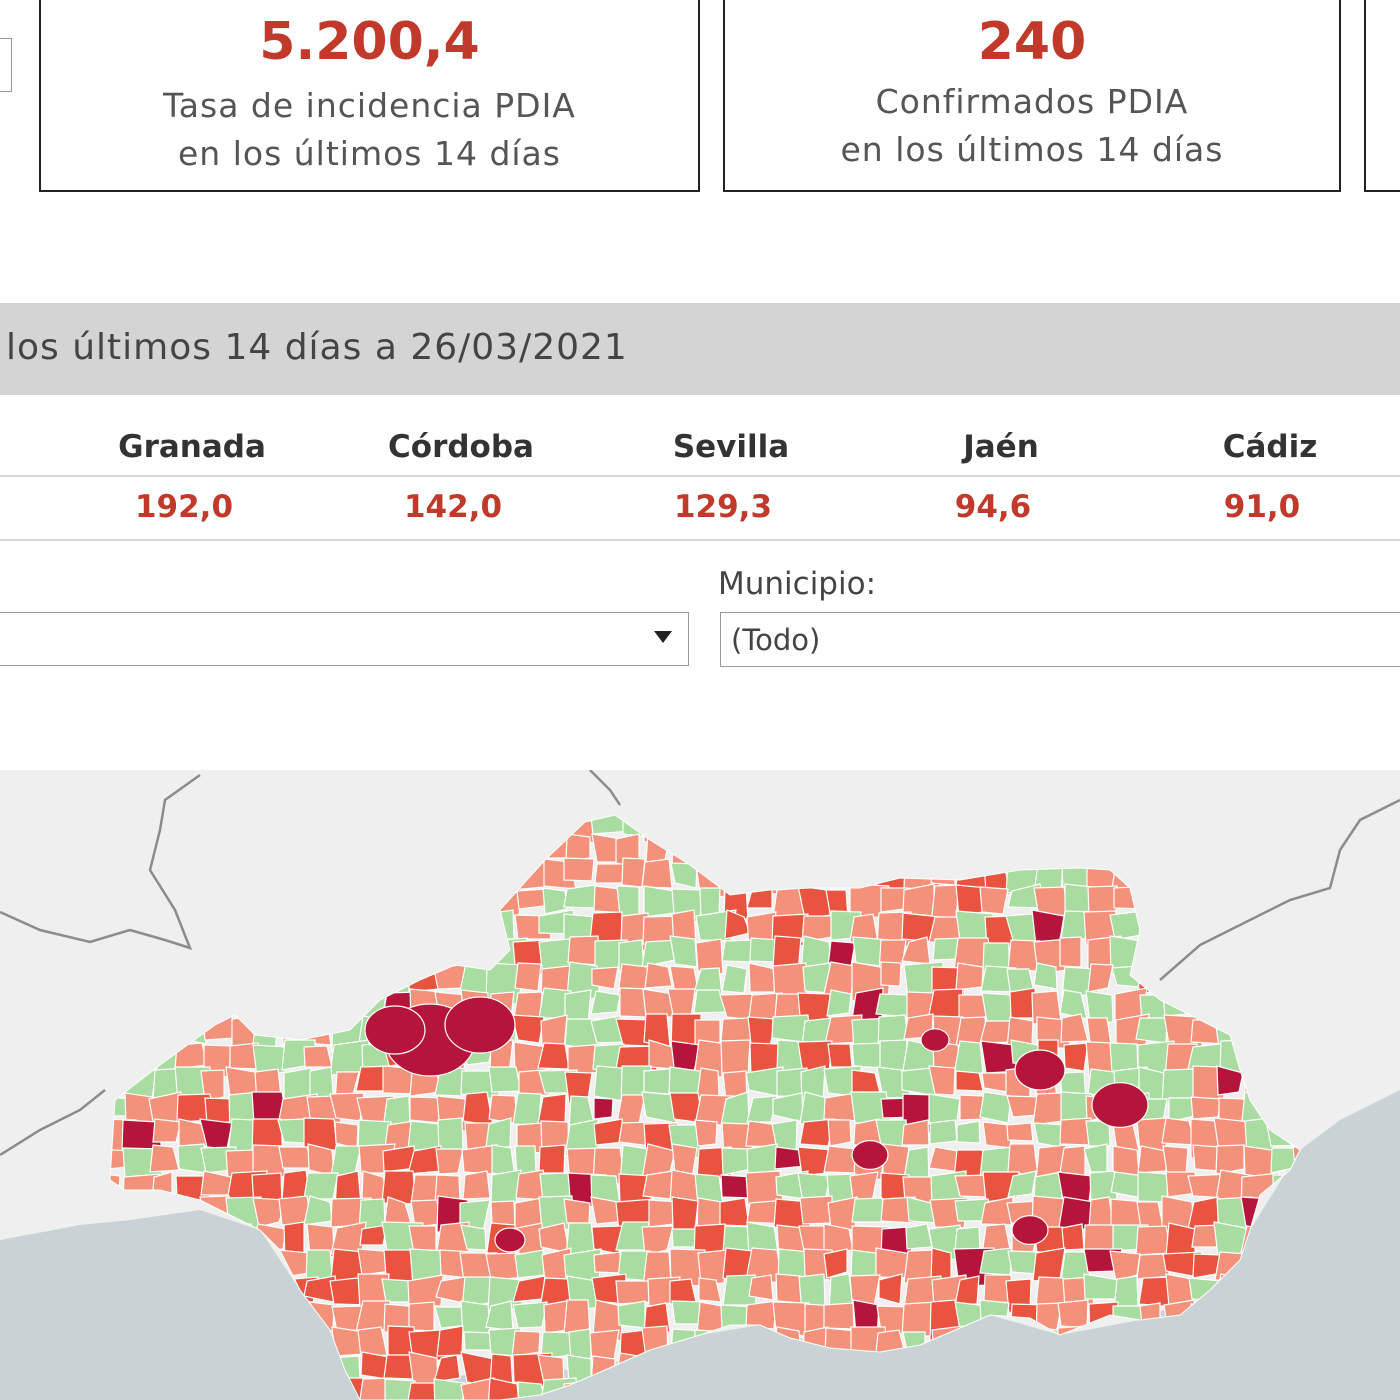 The height and width of the screenshot is (1400, 1400). I want to click on caret-down-icon, so click(663, 637).